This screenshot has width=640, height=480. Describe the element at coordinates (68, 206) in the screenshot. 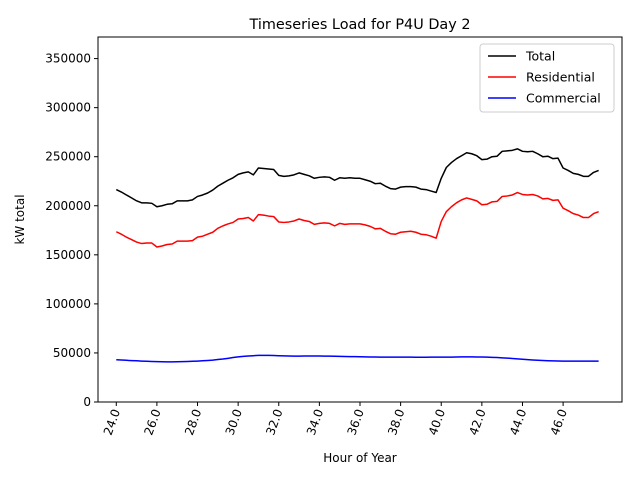

I see `y-tick-label: 200000` at that location.